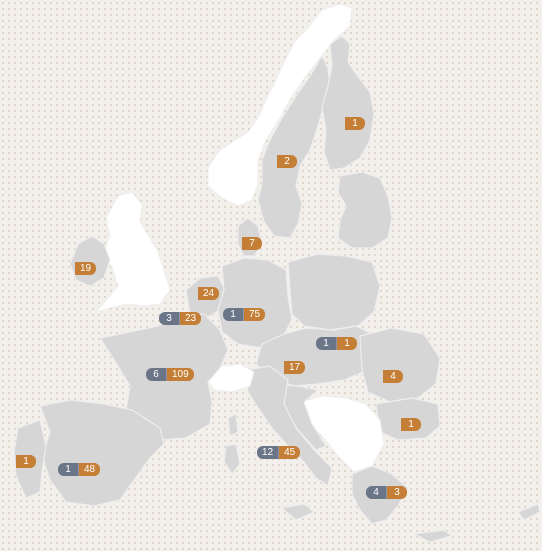 This screenshot has width=542, height=551. I want to click on marker-romania: 4, so click(393, 376).